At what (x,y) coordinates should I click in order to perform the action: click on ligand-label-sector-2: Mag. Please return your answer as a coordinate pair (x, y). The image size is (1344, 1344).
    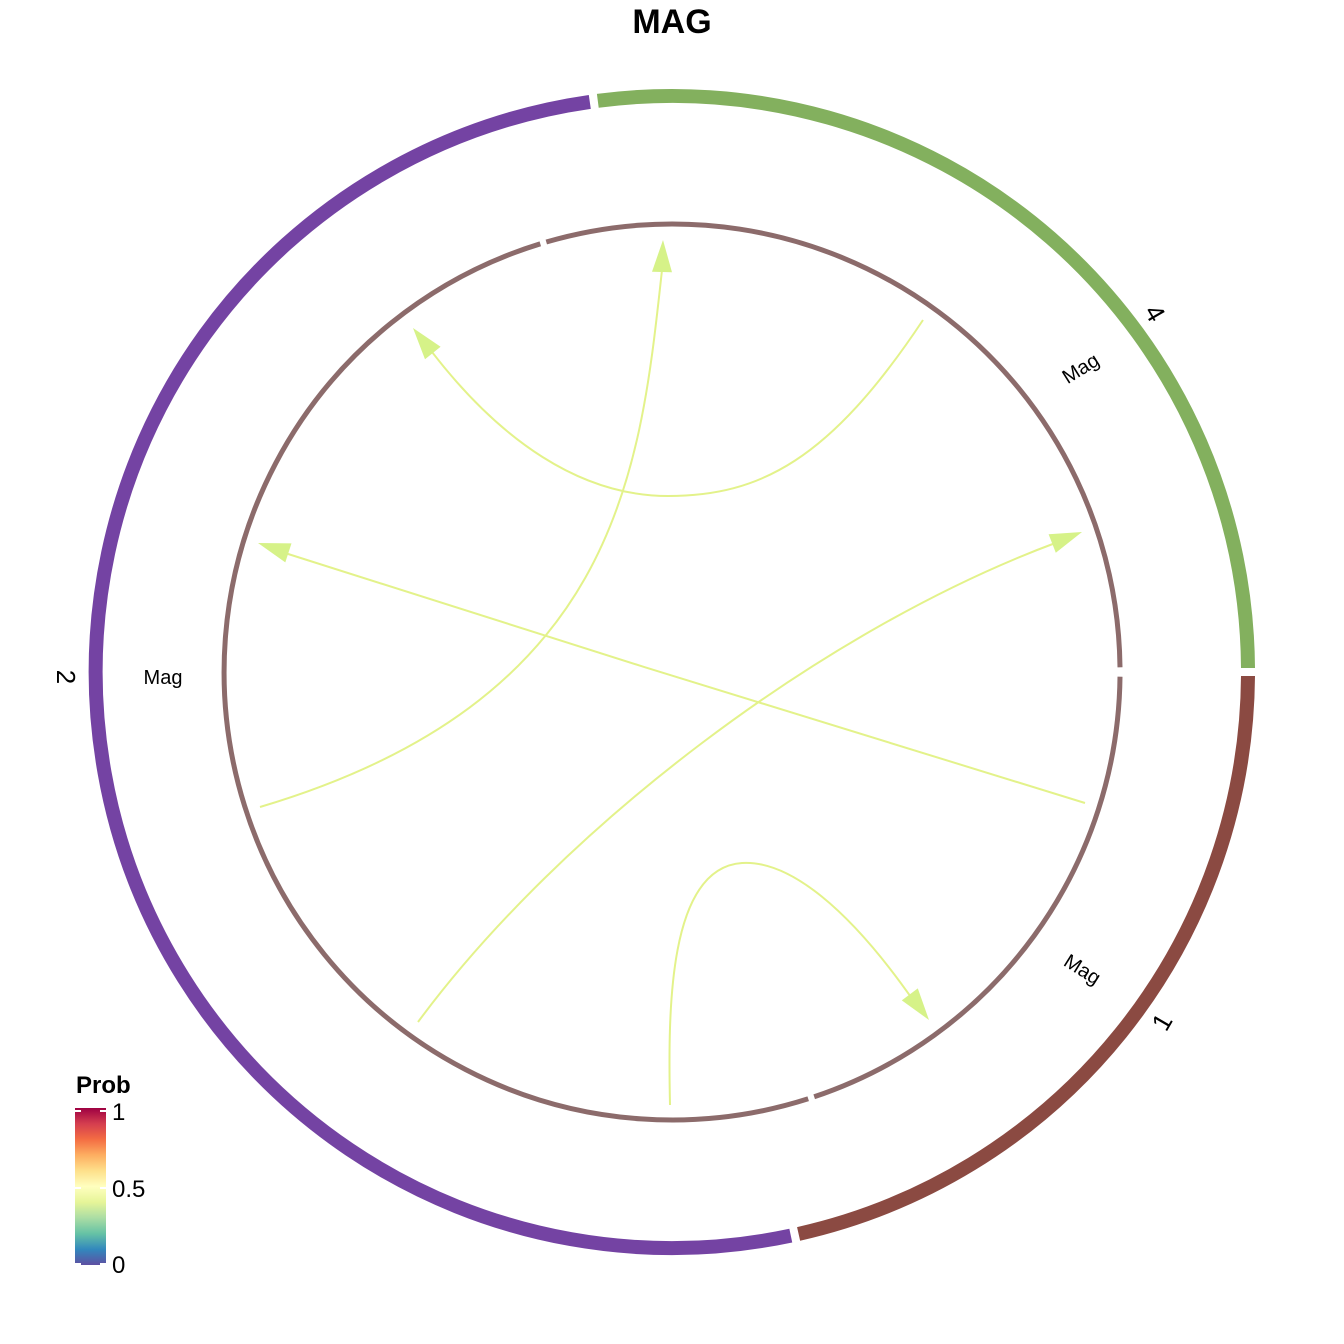
    Looking at the image, I should click on (163, 678).